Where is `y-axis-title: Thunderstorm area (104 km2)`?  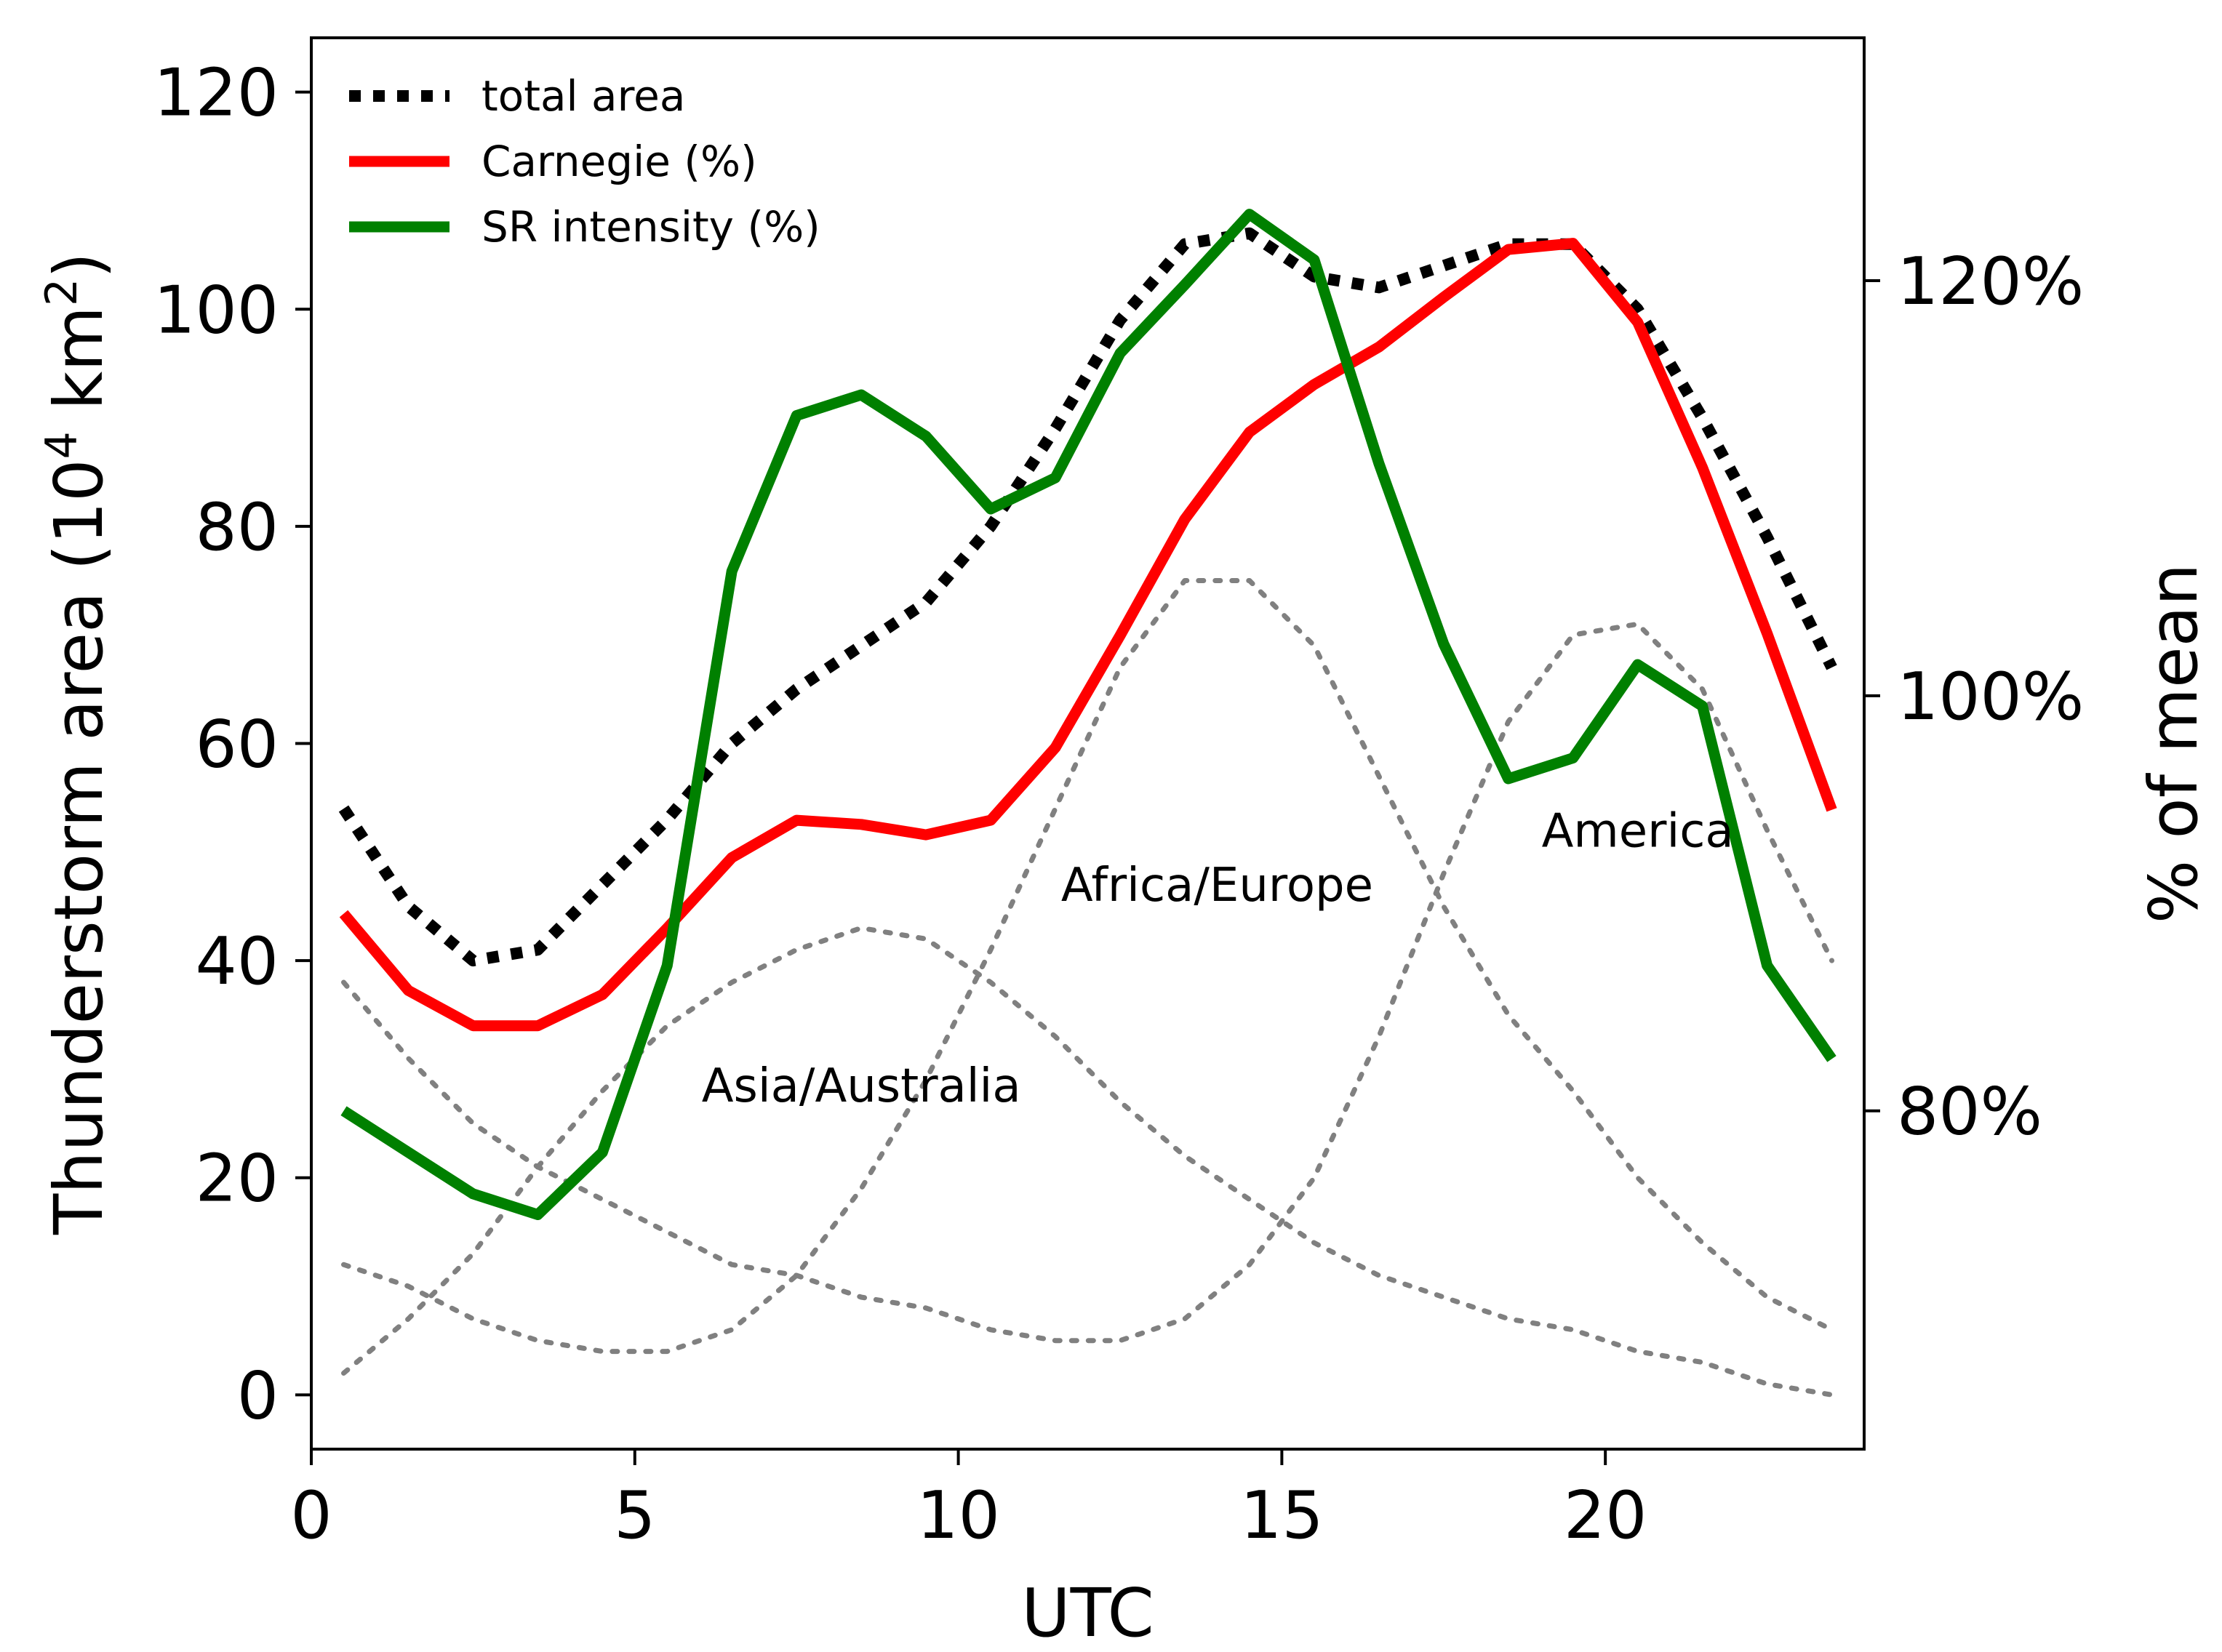 y-axis-title: Thunderstorm area (104 km2) is located at coordinates (77, 743).